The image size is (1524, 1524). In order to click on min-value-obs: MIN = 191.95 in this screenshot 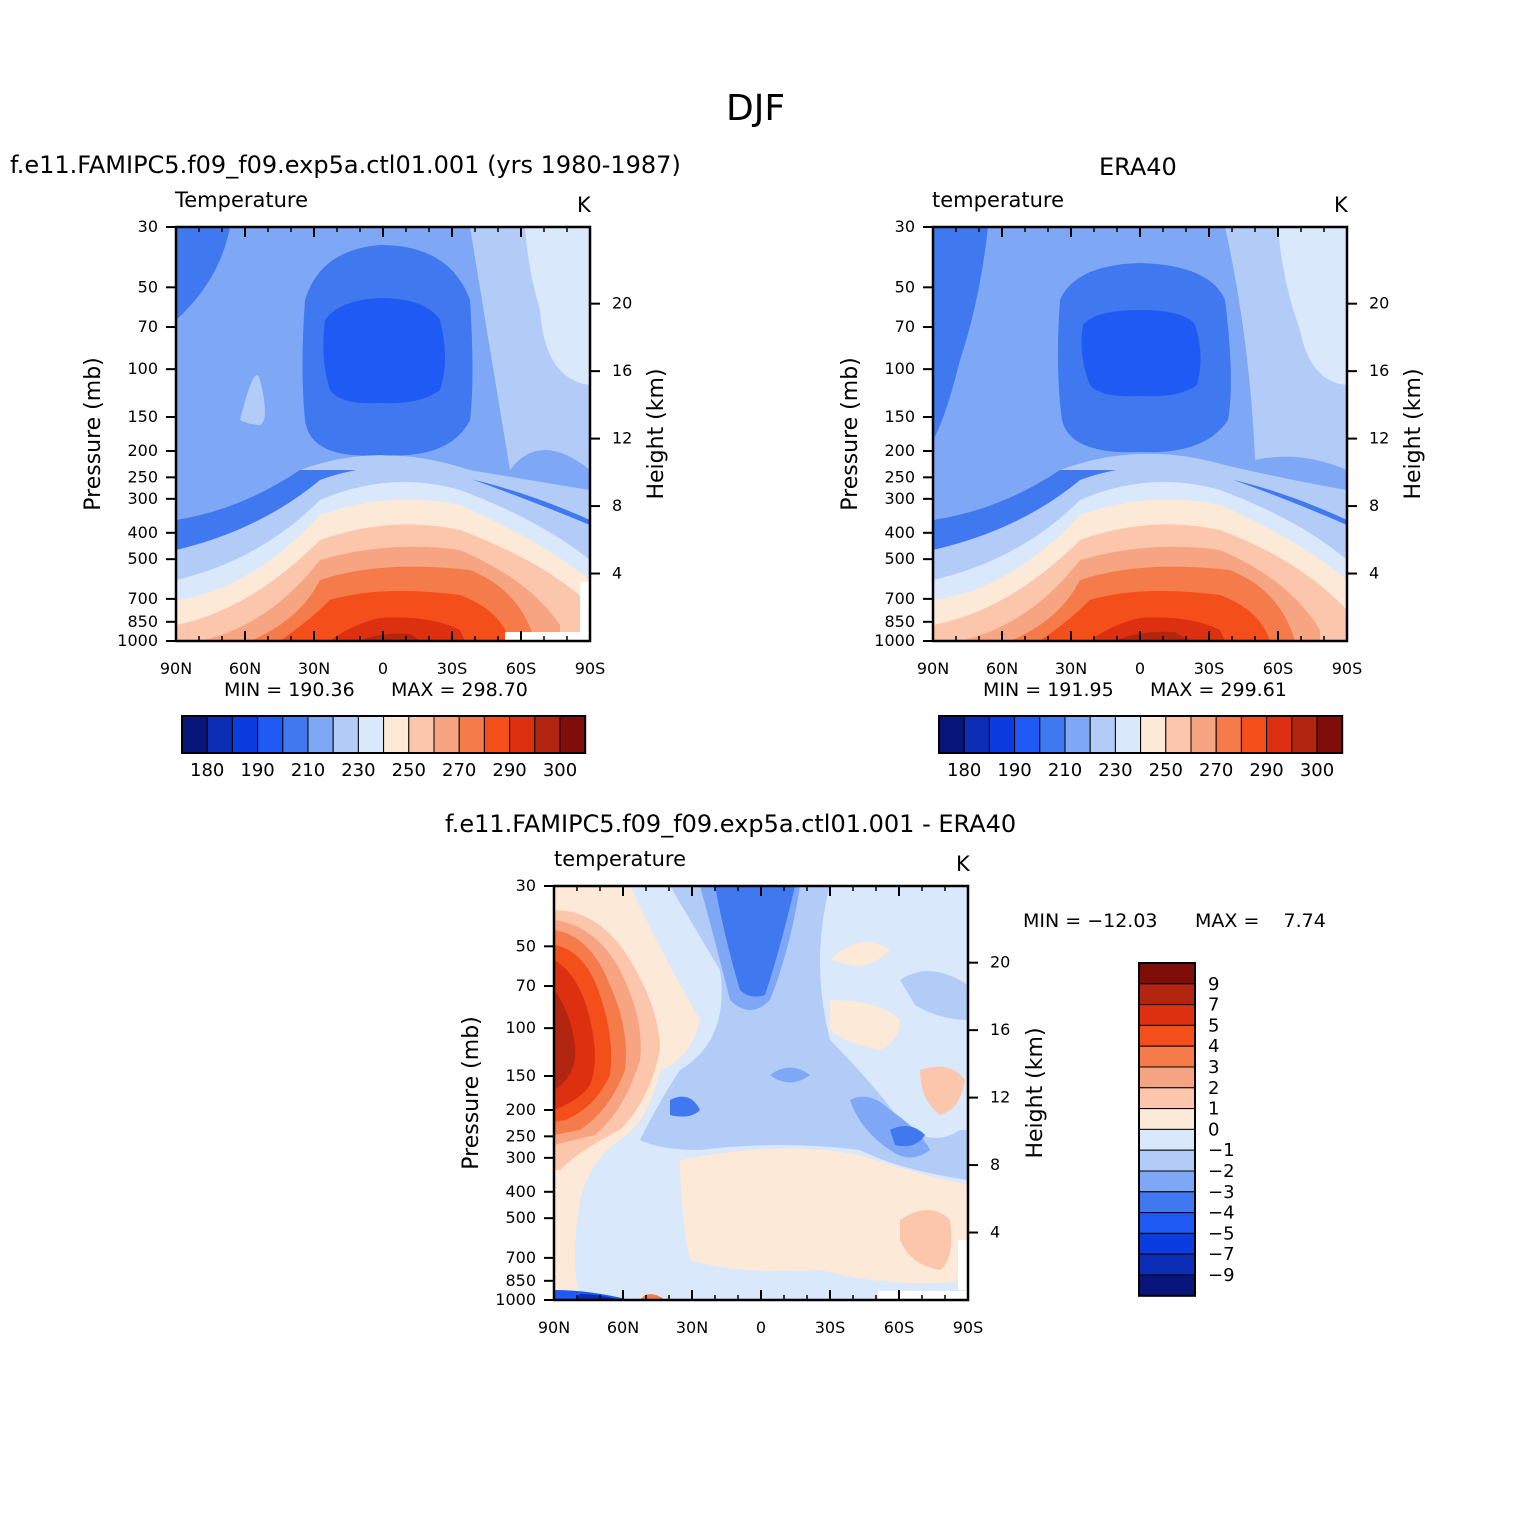, I will do `click(1048, 690)`.